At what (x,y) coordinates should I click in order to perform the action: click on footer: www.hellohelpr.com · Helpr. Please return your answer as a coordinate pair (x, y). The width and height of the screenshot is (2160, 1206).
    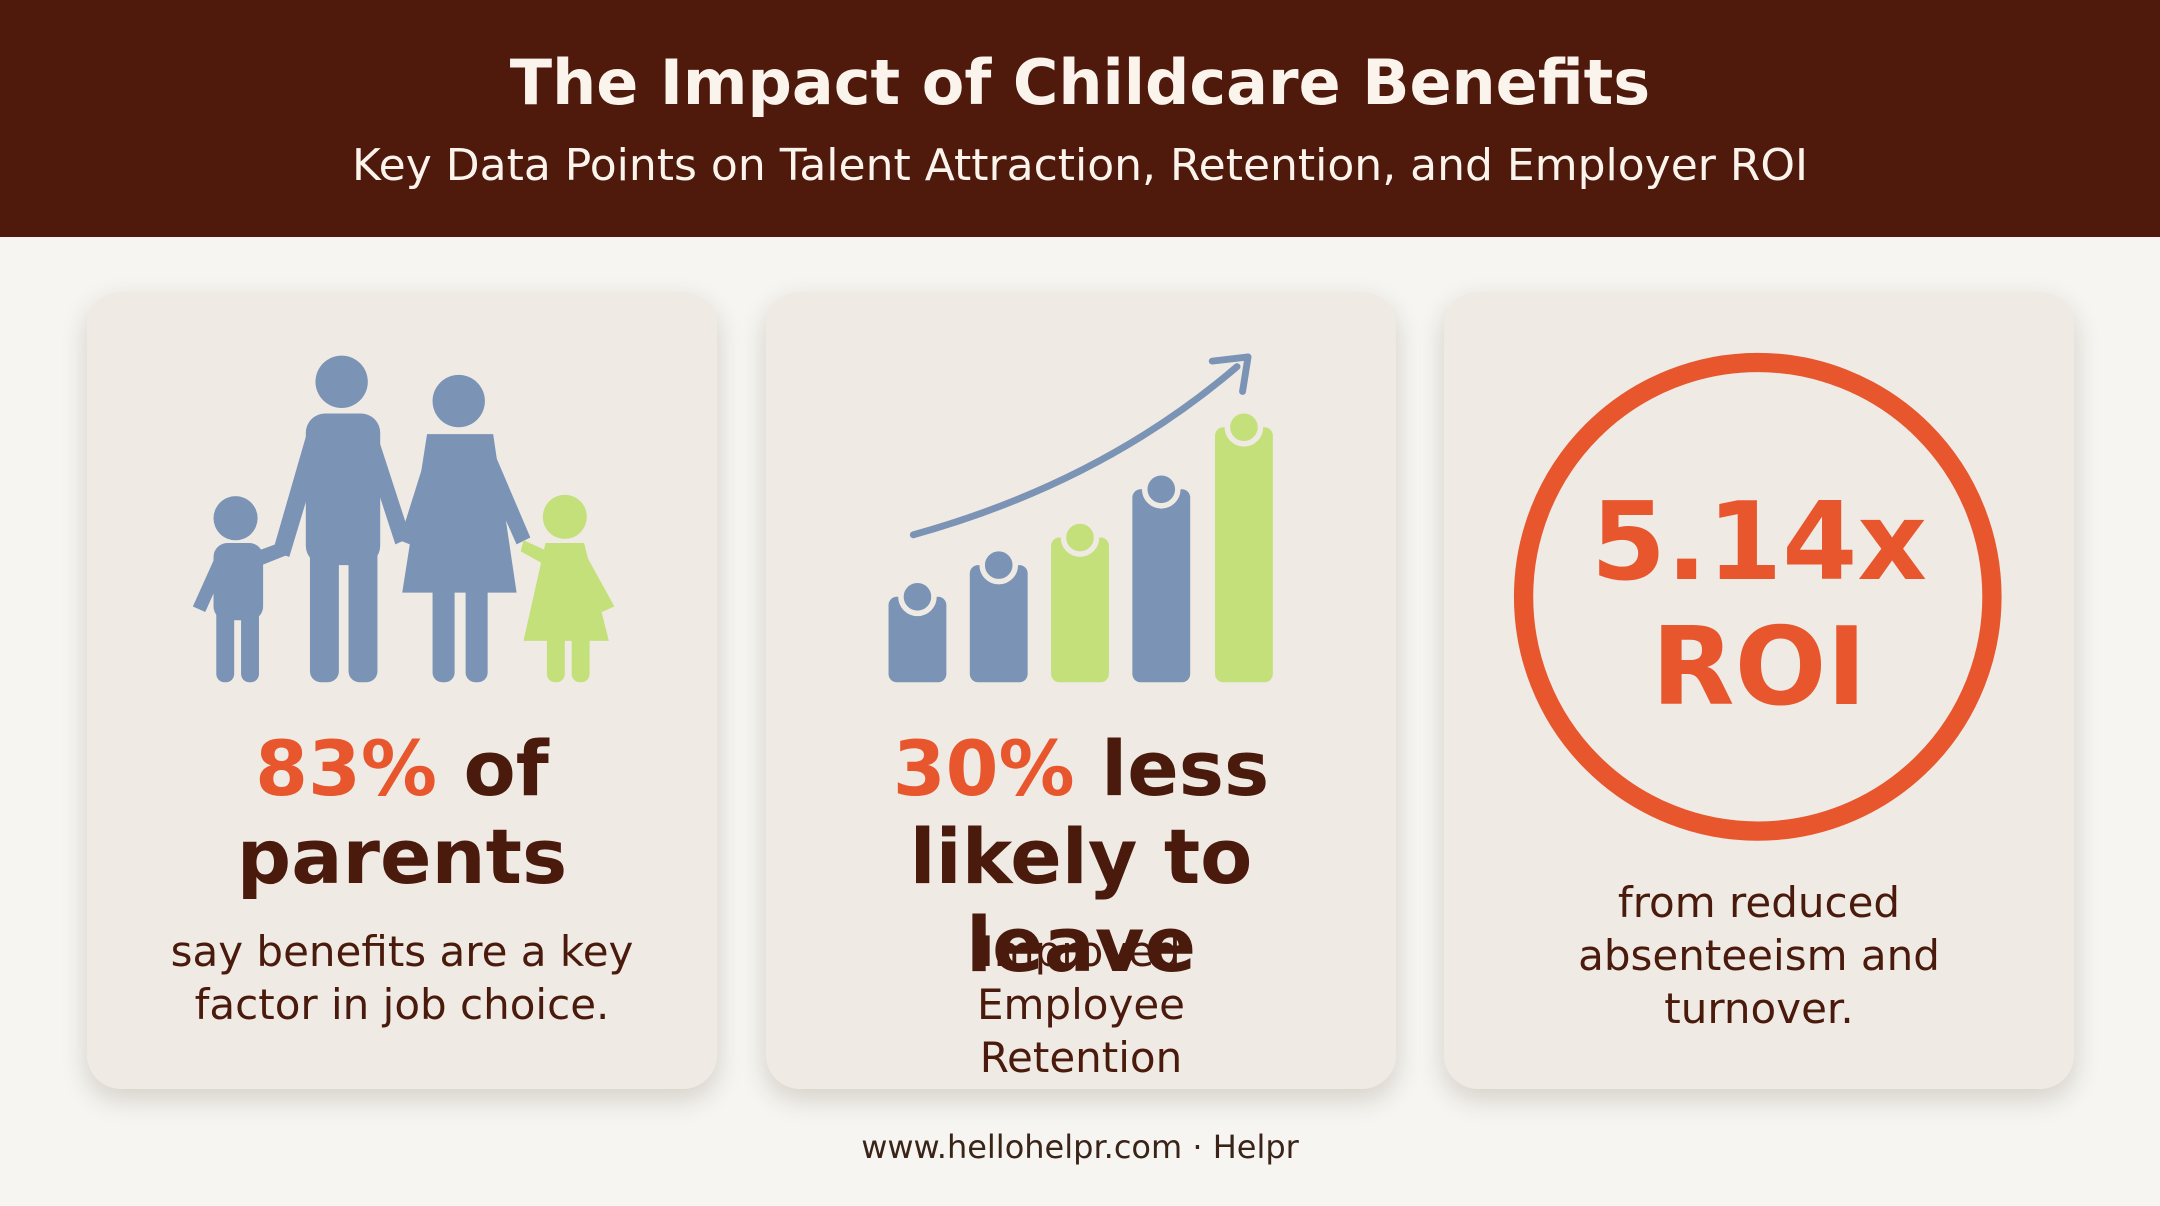
    Looking at the image, I should click on (1080, 1147).